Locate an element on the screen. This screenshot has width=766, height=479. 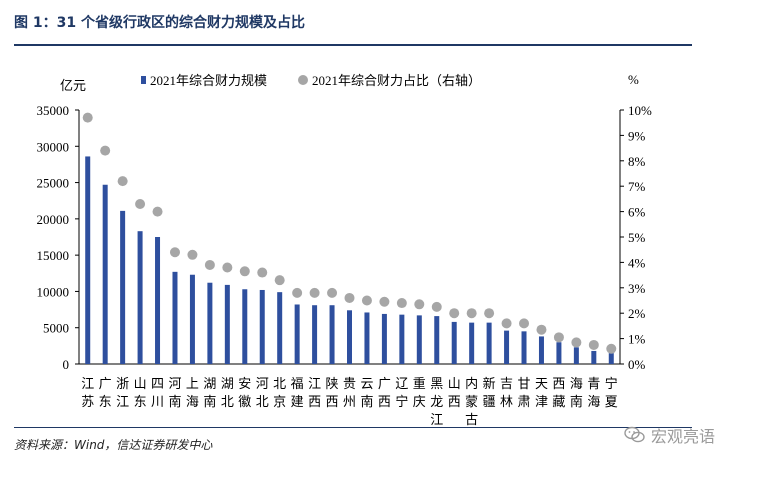
share-point-云南 is located at coordinates (366, 300).